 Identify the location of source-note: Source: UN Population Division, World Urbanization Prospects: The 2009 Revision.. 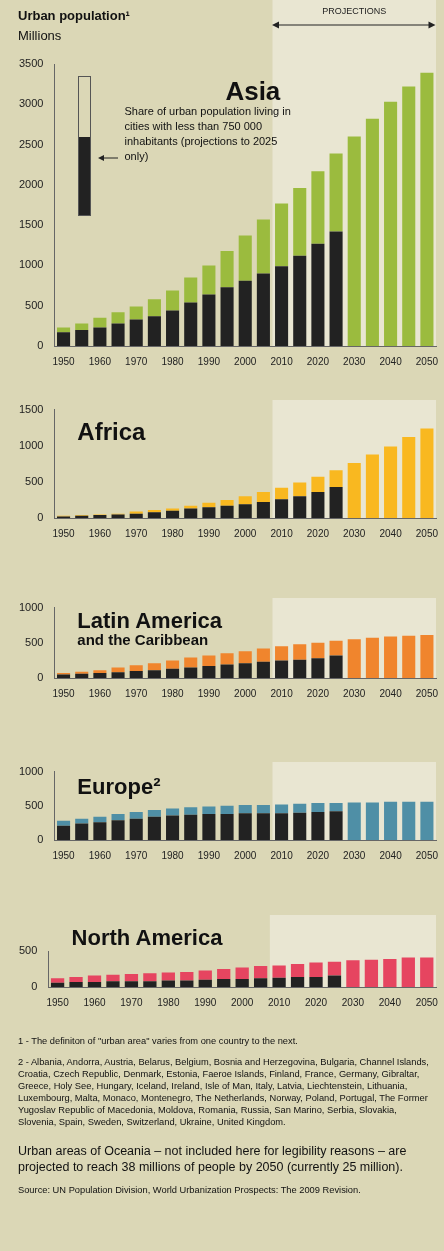
(190, 1190).